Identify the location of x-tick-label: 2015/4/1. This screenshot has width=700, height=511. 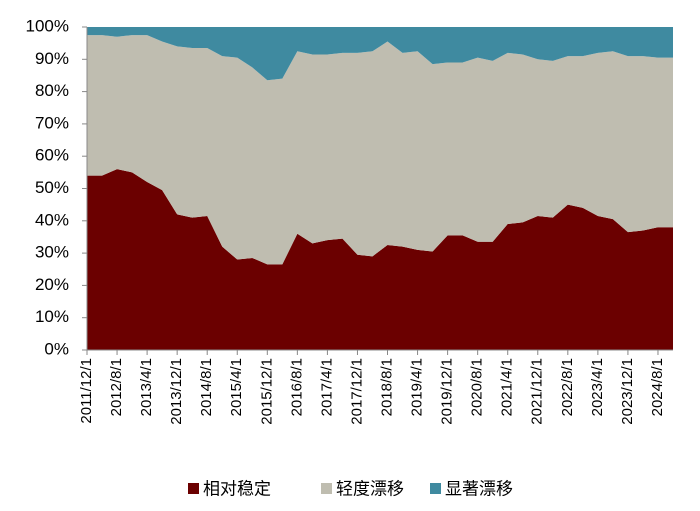
(236, 387).